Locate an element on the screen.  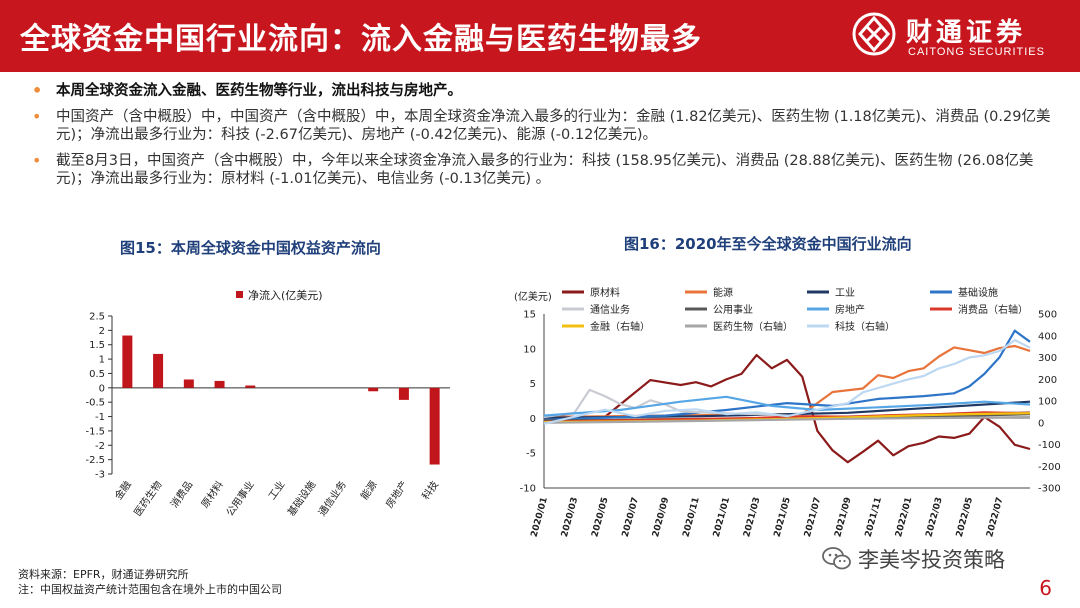
y-tick-label: 2 is located at coordinates (102, 331).